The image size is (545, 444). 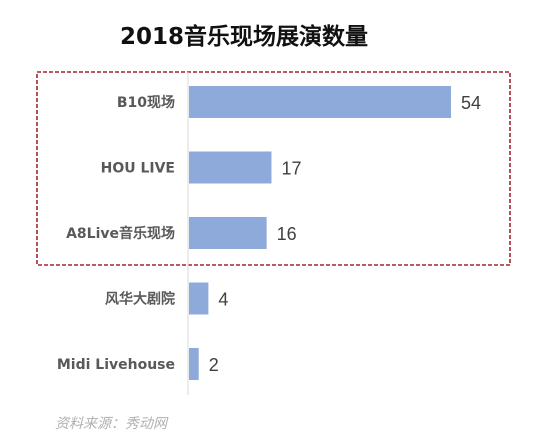 What do you see at coordinates (471, 103) in the screenshot?
I see `value-label: 54` at bounding box center [471, 103].